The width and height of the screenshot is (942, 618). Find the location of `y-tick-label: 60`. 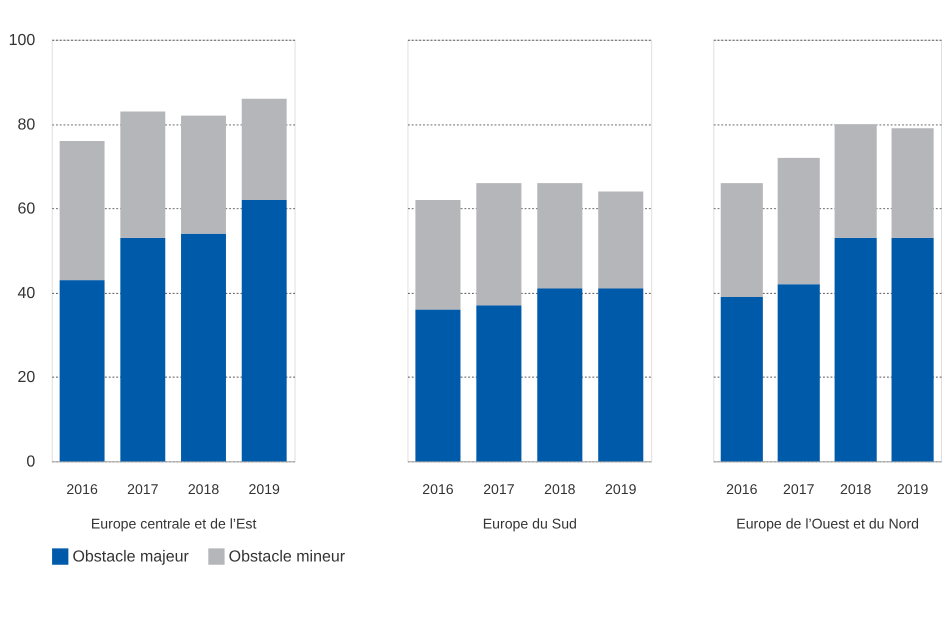

y-tick-label: 60 is located at coordinates (27, 209).